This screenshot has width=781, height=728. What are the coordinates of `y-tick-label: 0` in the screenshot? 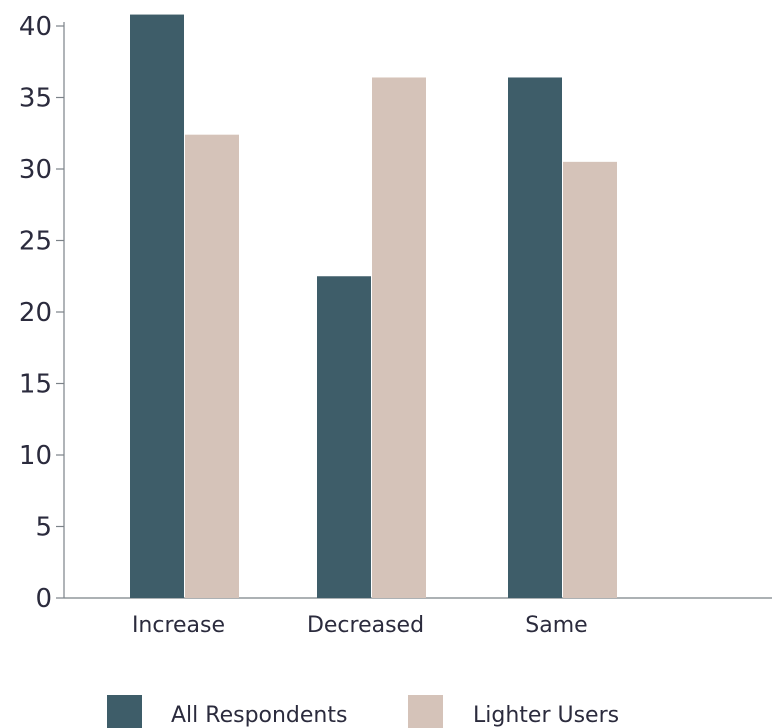 It's located at (43, 599).